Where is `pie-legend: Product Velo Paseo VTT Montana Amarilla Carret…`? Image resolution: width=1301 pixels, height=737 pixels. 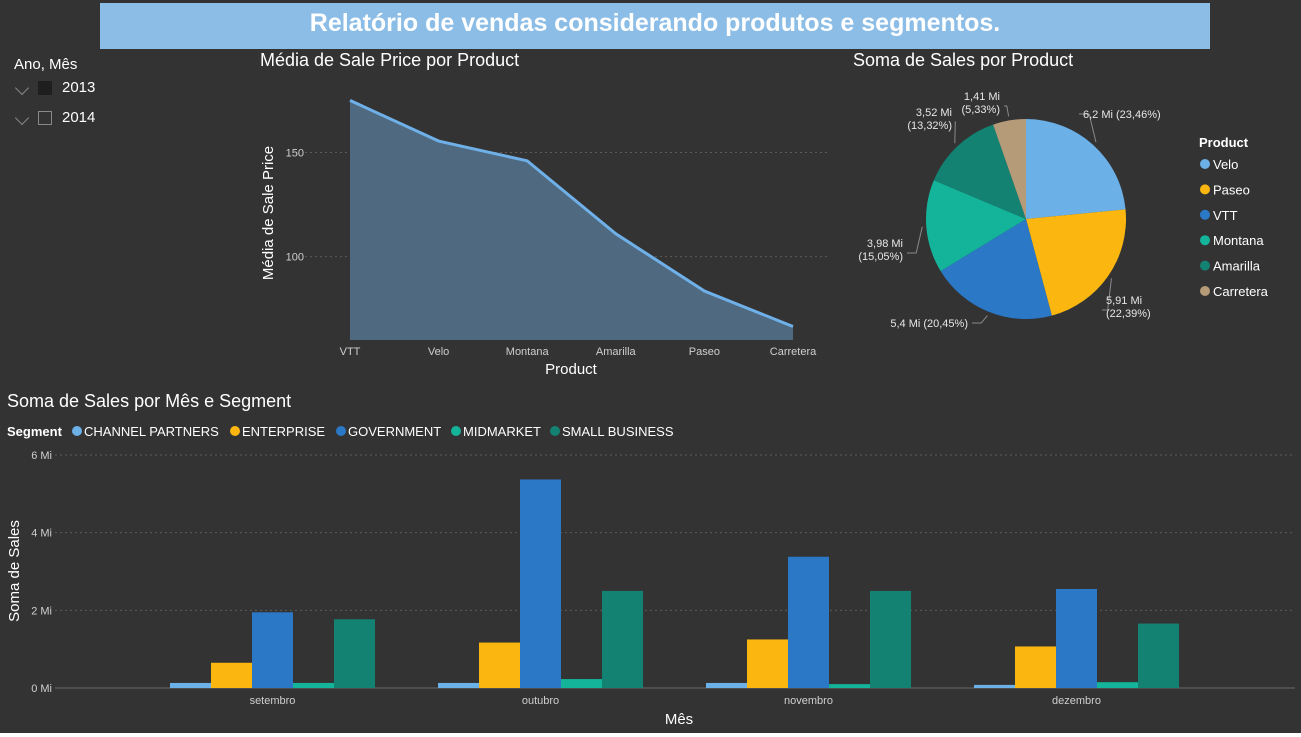 pie-legend: Product Velo Paseo VTT Montana Amarilla Carret… is located at coordinates (1234, 217).